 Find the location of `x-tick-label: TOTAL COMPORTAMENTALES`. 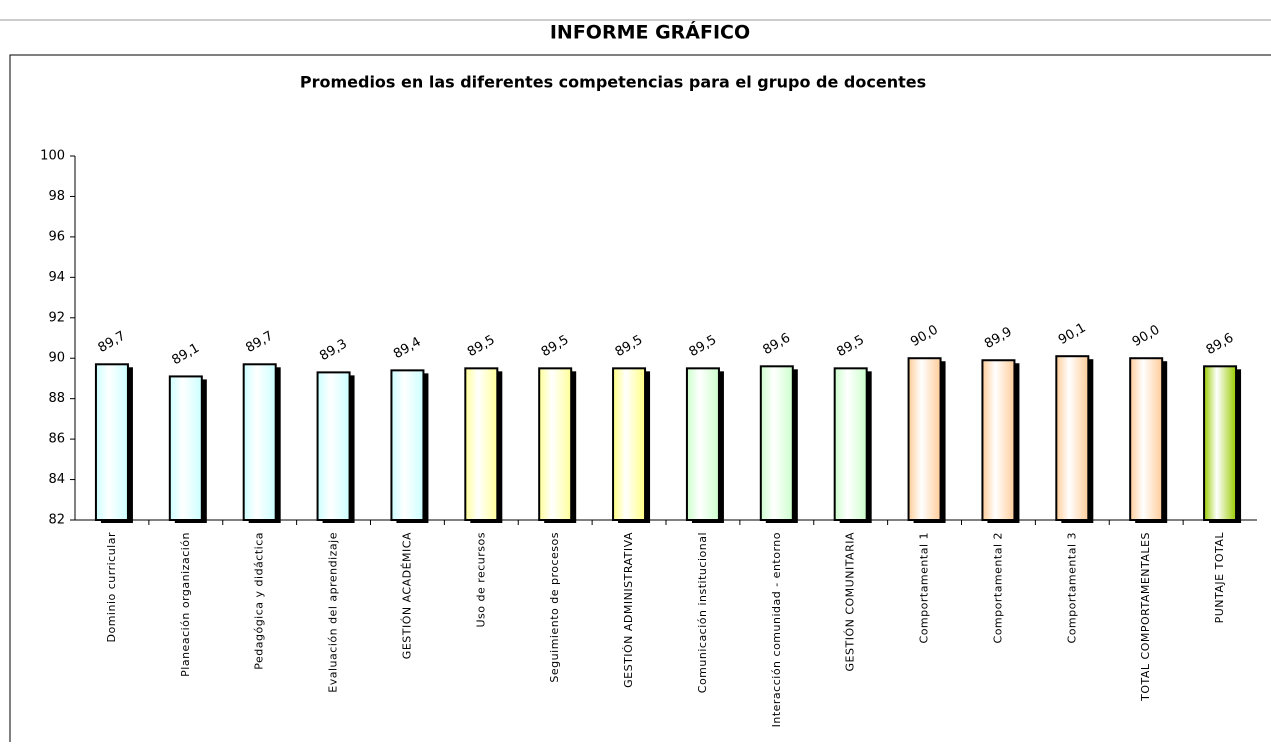

x-tick-label: TOTAL COMPORTAMENTALES is located at coordinates (1145, 617).